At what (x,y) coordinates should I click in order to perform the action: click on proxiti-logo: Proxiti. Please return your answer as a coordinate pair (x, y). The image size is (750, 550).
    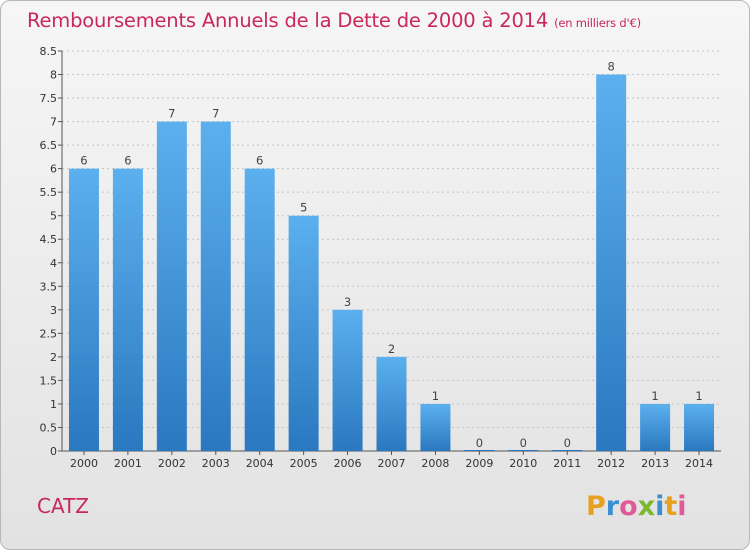
    Looking at the image, I should click on (636, 506).